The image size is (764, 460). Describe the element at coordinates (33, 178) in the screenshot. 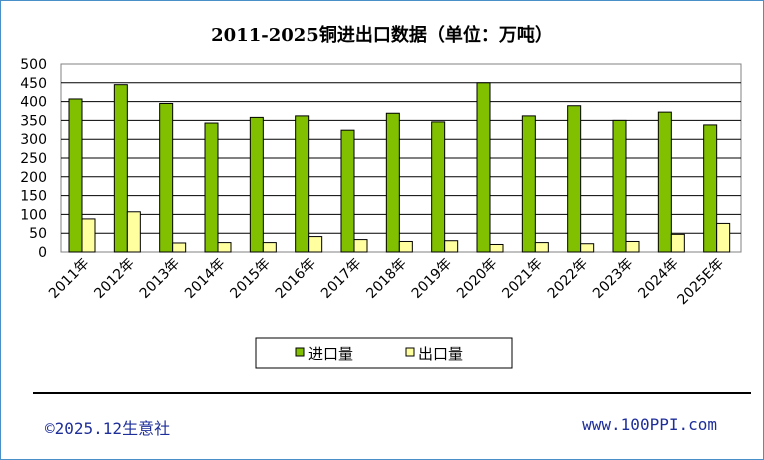

I see `y-tick-label: 200` at that location.